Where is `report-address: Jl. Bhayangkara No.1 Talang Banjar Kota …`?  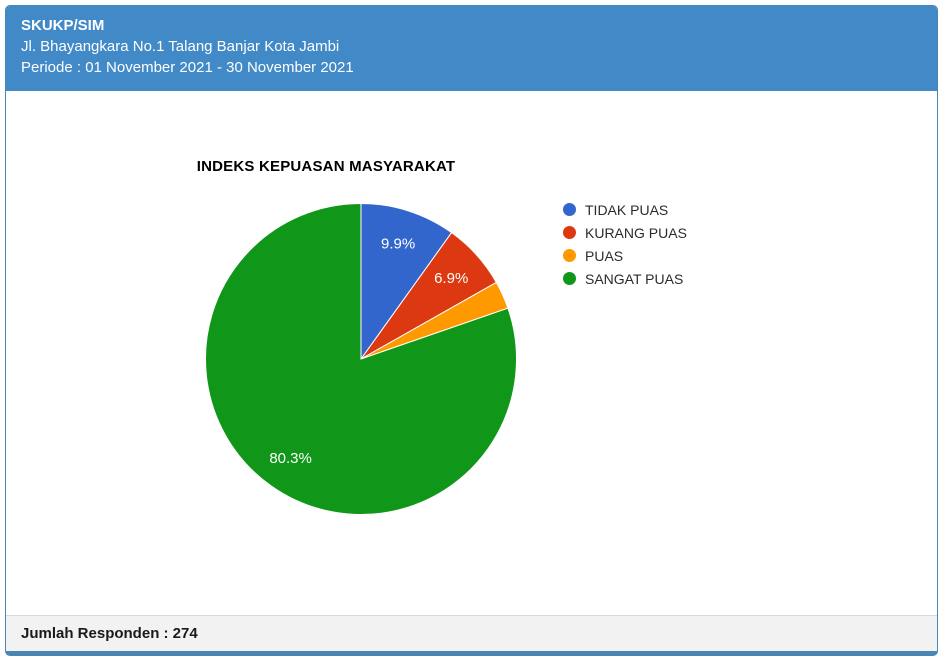
report-address: Jl. Bhayangkara No.1 Talang Banjar Kota … is located at coordinates (180, 46).